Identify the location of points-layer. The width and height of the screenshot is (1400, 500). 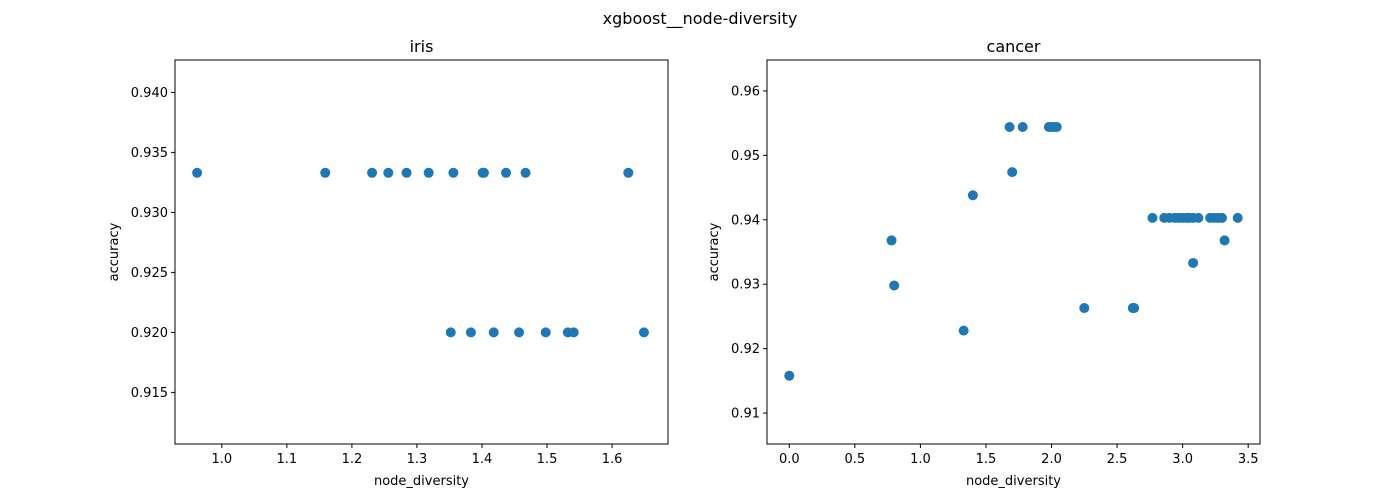
(420, 252).